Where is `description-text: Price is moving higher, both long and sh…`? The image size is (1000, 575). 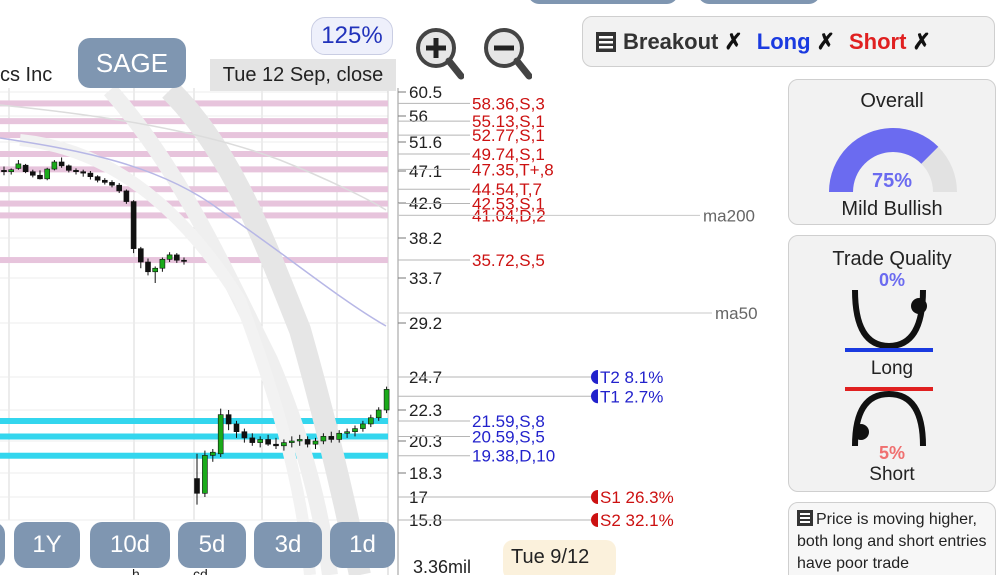
description-text: Price is moving higher, both long and sh… is located at coordinates (892, 541).